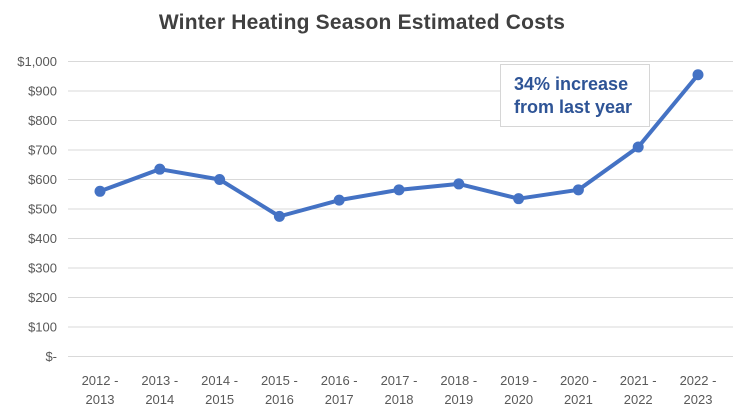 This screenshot has width=740, height=415. What do you see at coordinates (339, 390) in the screenshot?
I see `x-axis-tick-label: 2016 -2017` at bounding box center [339, 390].